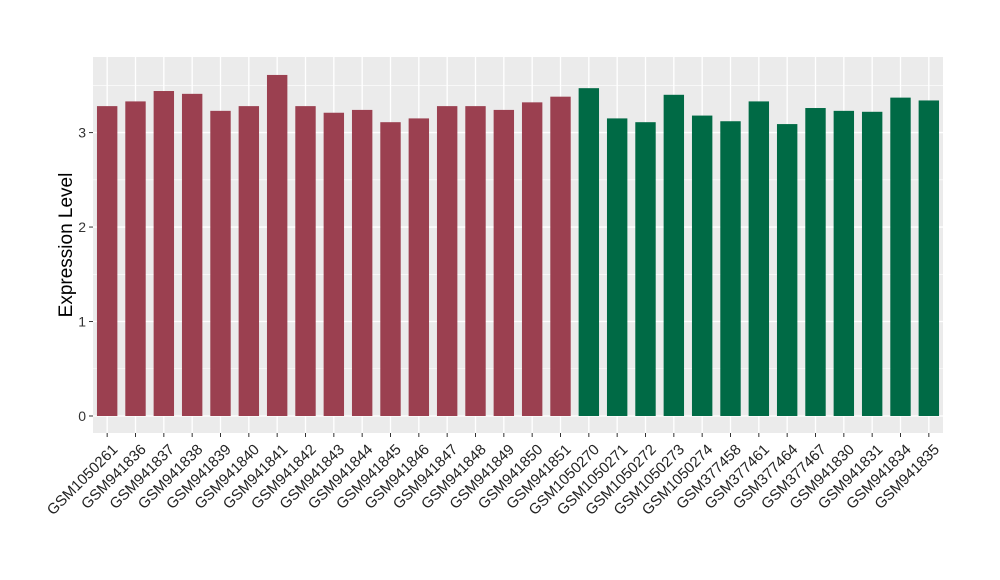 Image resolution: width=1000 pixels, height=580 pixels. I want to click on bar-GSM1050272, so click(645, 269).